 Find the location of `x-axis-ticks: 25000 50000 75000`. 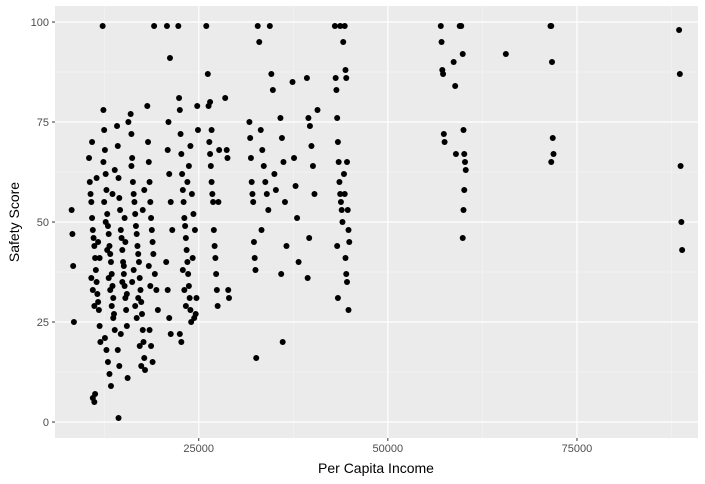

x-axis-ticks: 25000 50000 75000 is located at coordinates (387, 446).